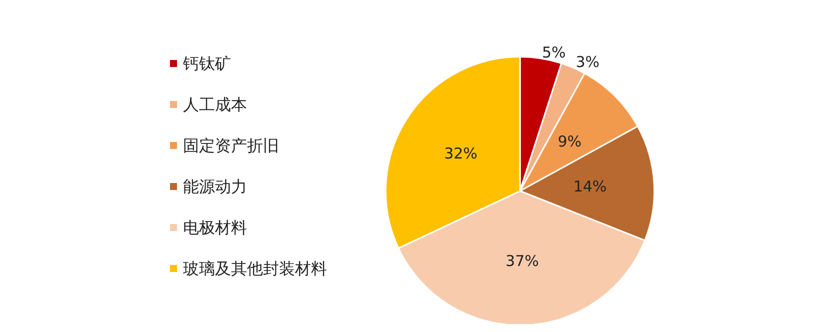  Describe the element at coordinates (231, 145) in the screenshot. I see `legend-label: 固定资产折旧` at that location.